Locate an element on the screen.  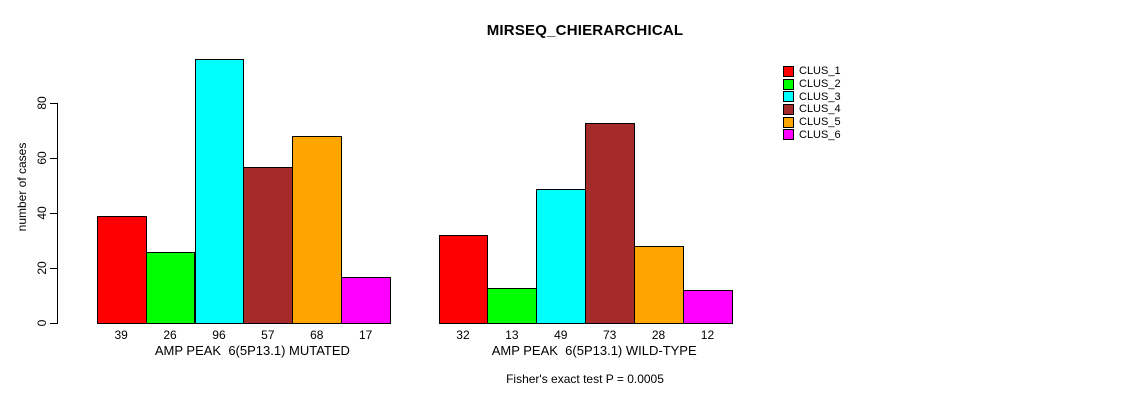
legend-item-clus_3: CLUS_3 is located at coordinates (812, 96).